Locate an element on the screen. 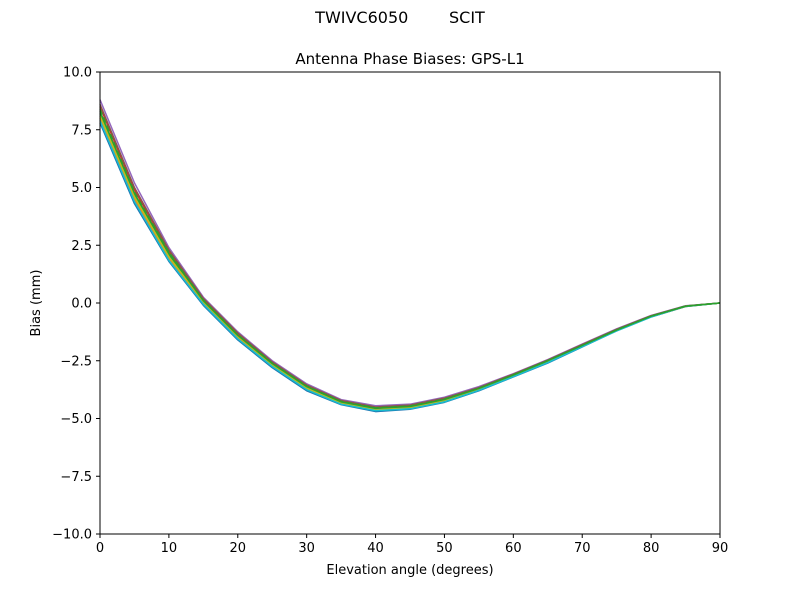 The image size is (800, 600). x-tick-label: 50 is located at coordinates (444, 548).